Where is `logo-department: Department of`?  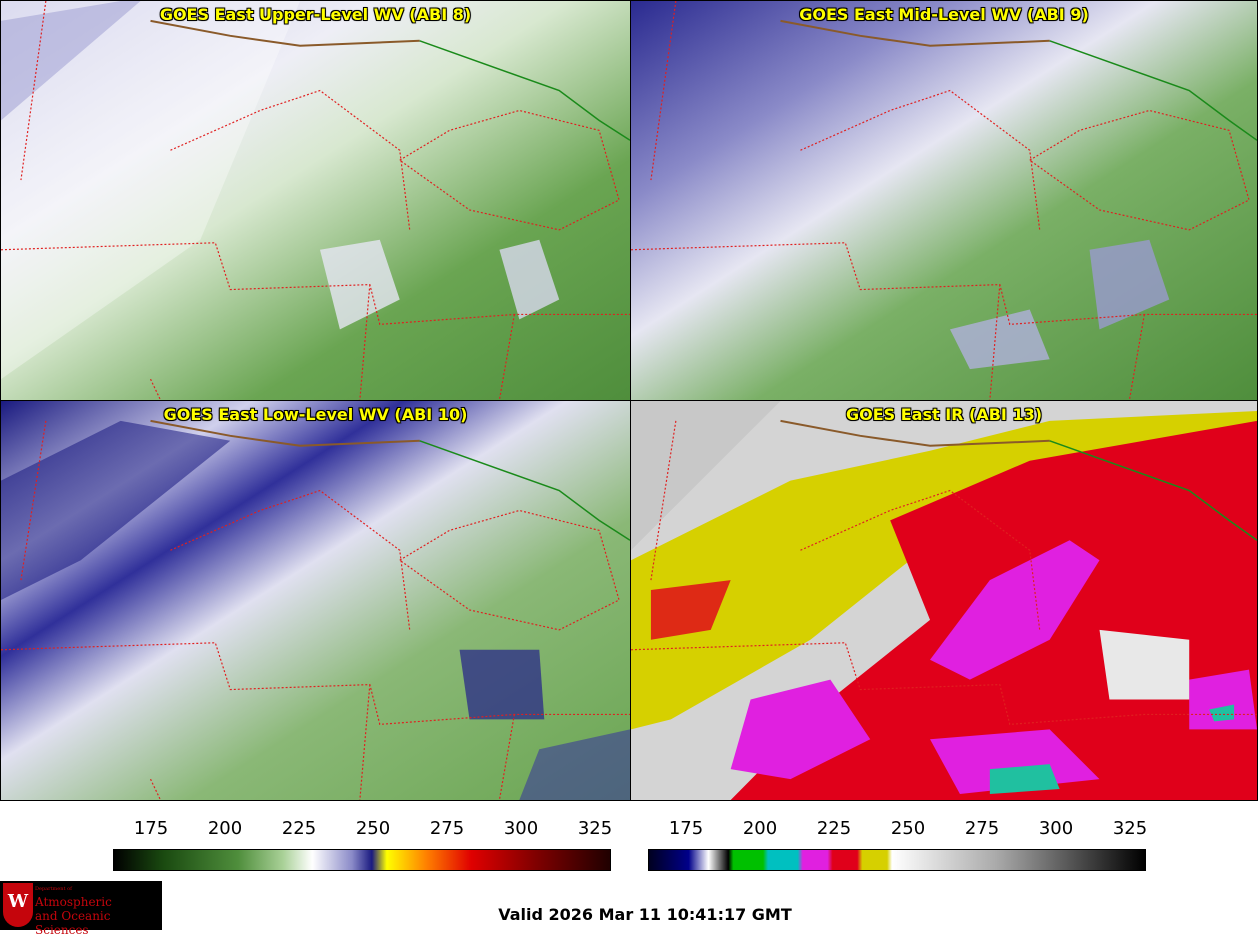 logo-department: Department of is located at coordinates (53, 889).